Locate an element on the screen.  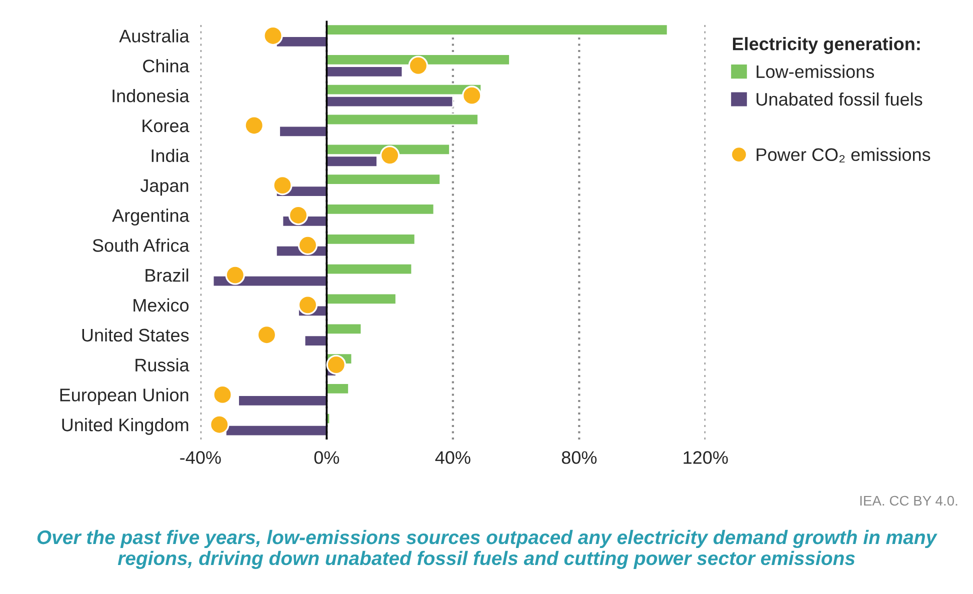
y-tick-label: Mexico is located at coordinates (161, 305).